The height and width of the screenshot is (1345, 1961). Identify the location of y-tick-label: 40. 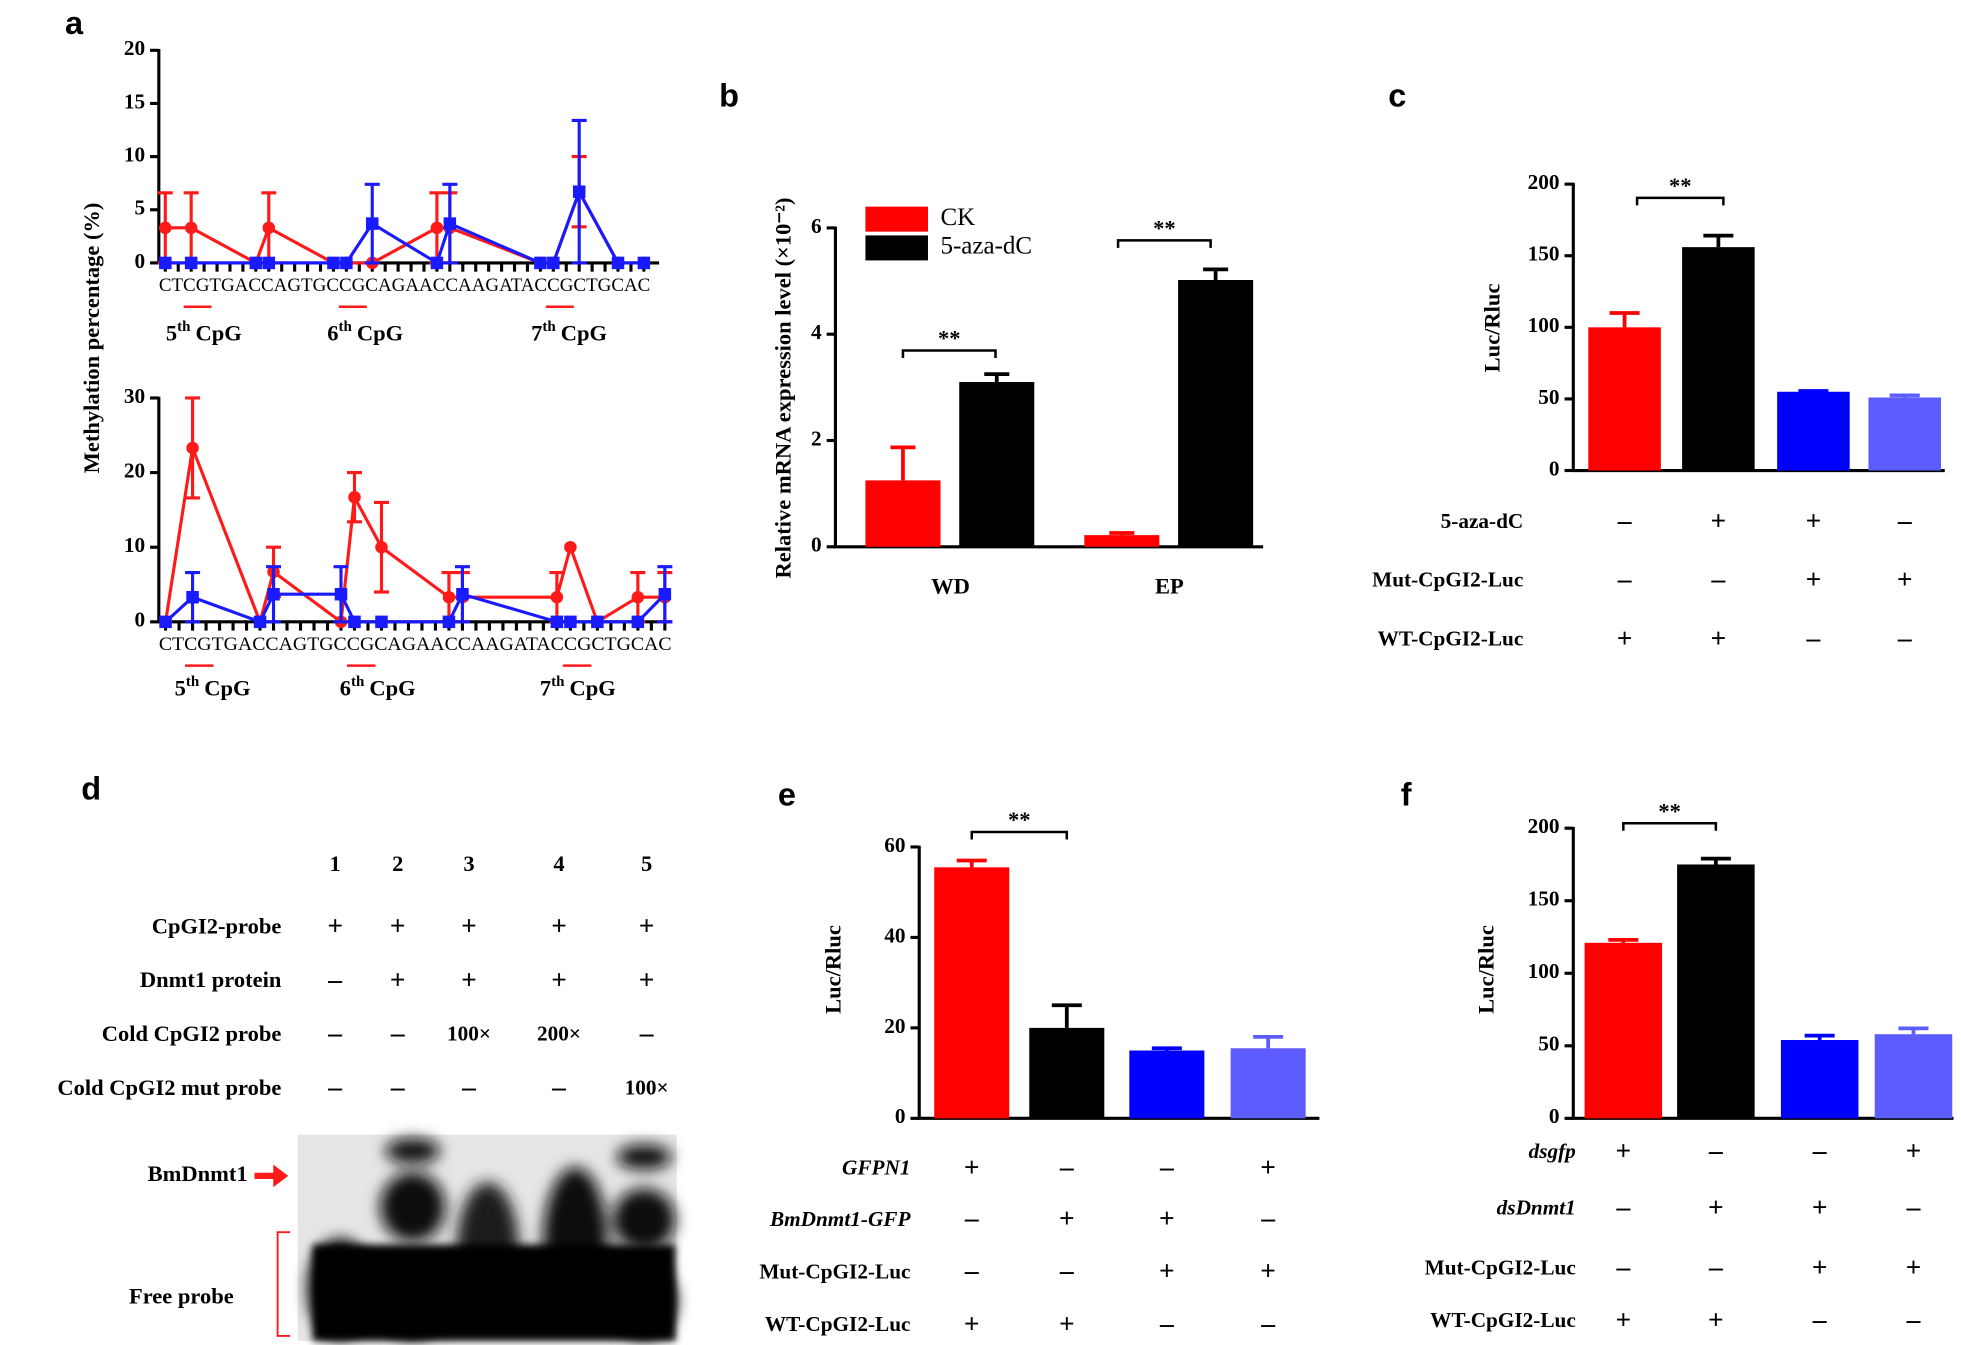
(894, 935).